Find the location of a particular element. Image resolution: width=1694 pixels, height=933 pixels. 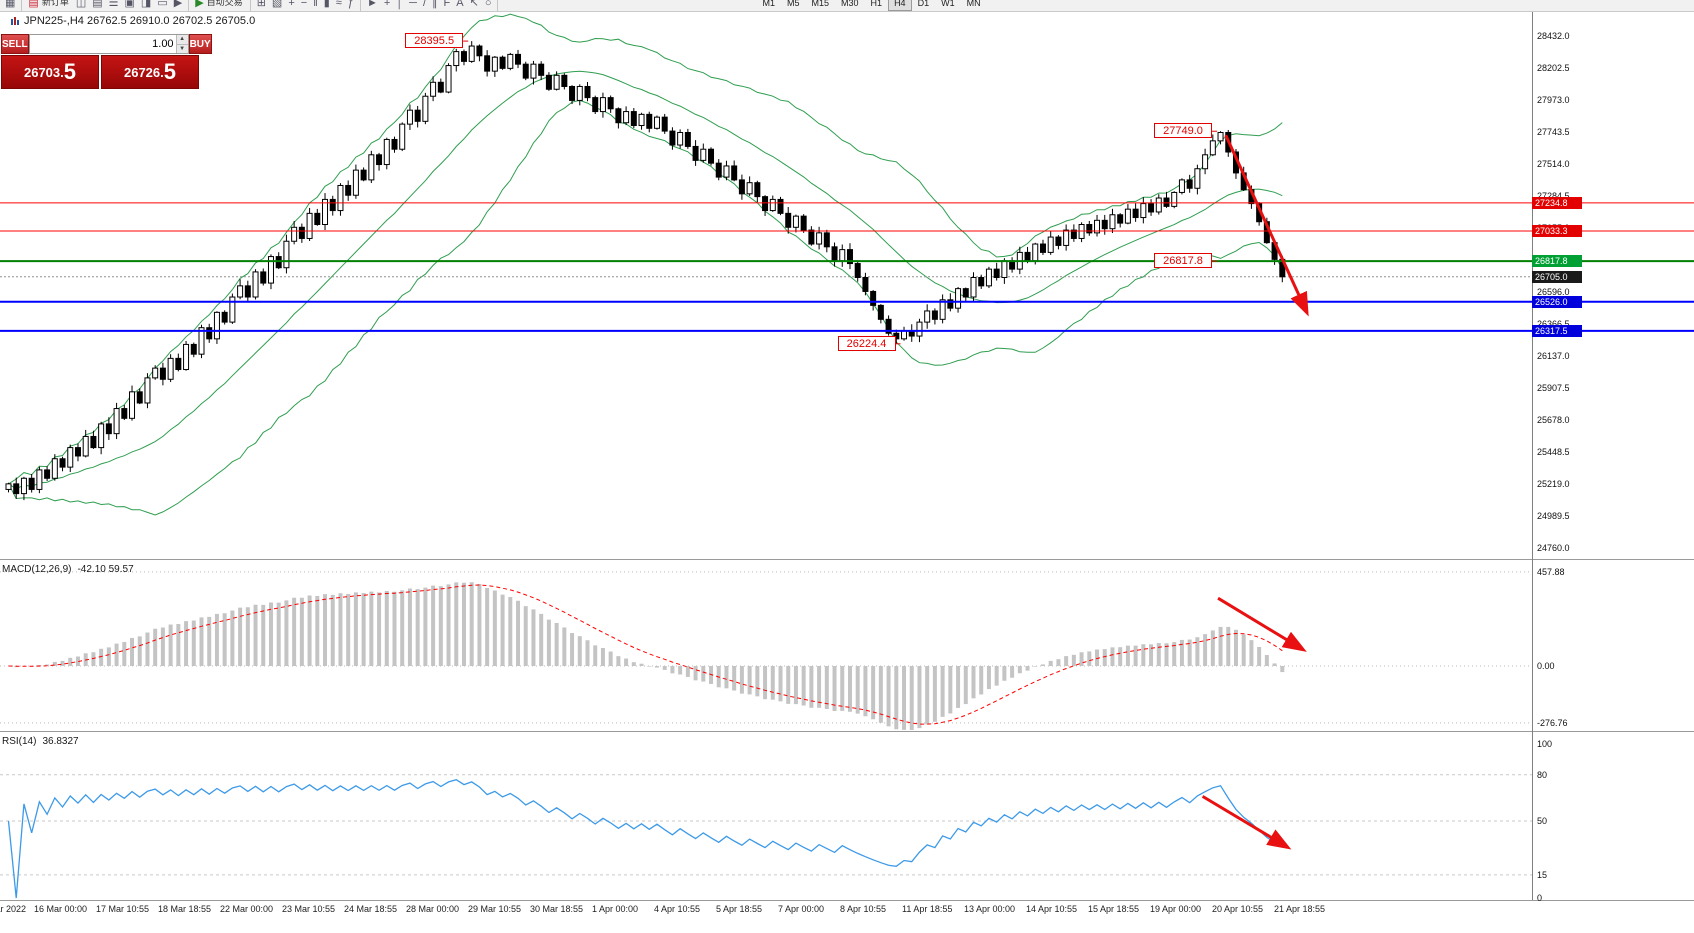

rsi-tick: 50 is located at coordinates (1542, 821).